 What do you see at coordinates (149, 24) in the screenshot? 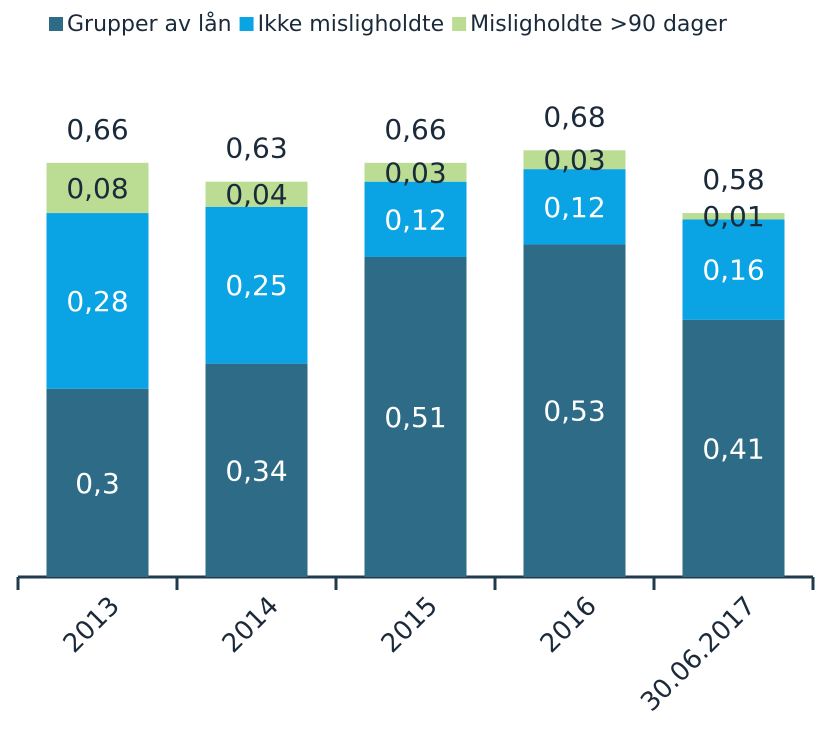
I see `legend-label: Grupper av lån` at bounding box center [149, 24].